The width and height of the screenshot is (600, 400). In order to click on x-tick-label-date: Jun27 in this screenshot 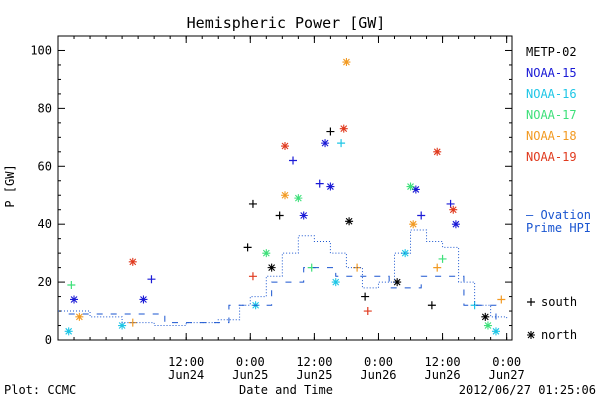, I will do `click(507, 375)`.